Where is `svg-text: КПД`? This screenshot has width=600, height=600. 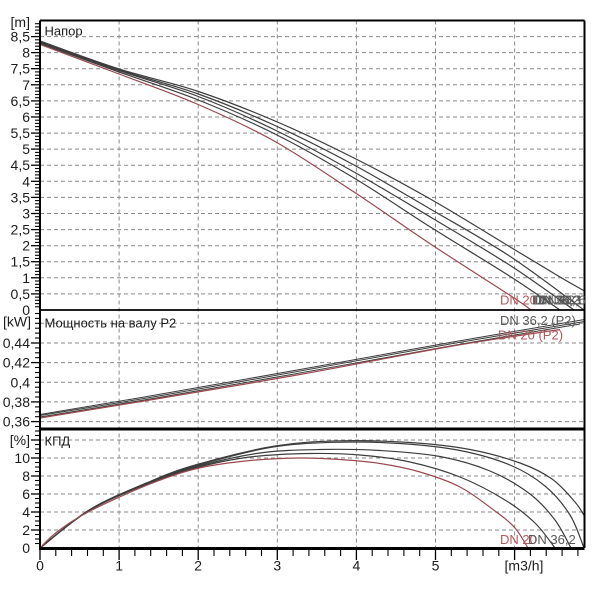 svg-text: КПД is located at coordinates (58, 440).